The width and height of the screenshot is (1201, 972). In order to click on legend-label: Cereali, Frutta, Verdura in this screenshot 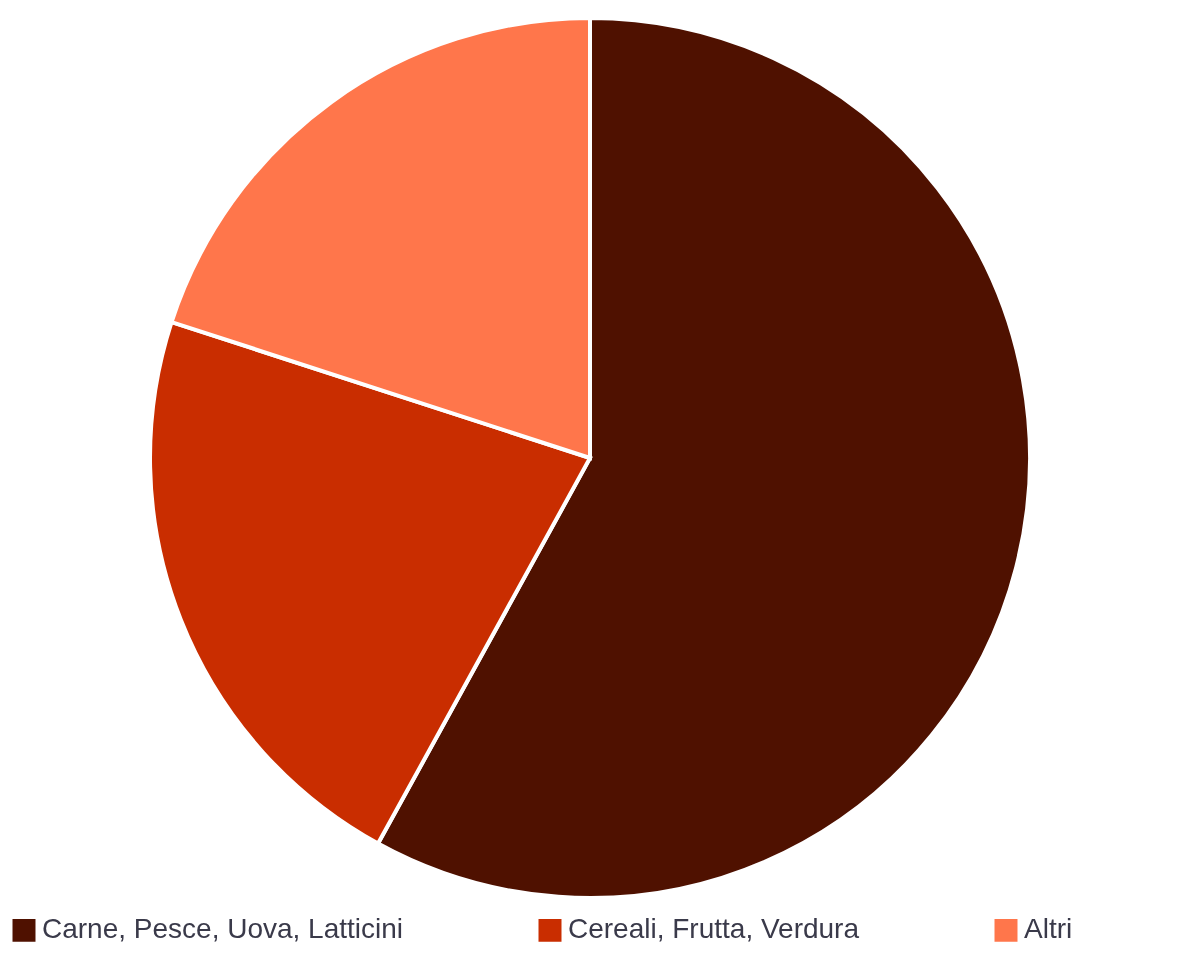, I will do `click(714, 929)`.